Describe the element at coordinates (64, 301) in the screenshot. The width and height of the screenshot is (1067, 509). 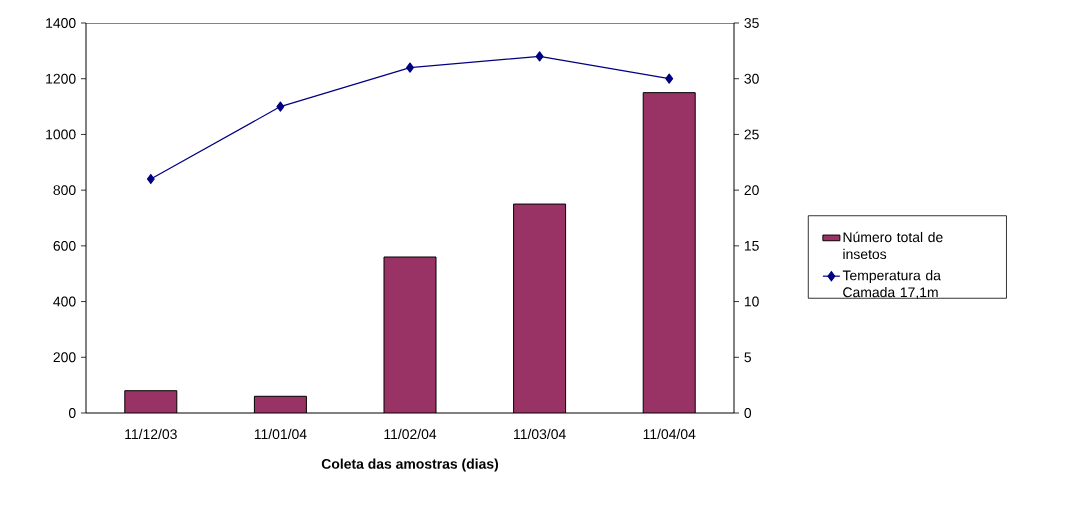
I see `y-tick-label: 400` at that location.